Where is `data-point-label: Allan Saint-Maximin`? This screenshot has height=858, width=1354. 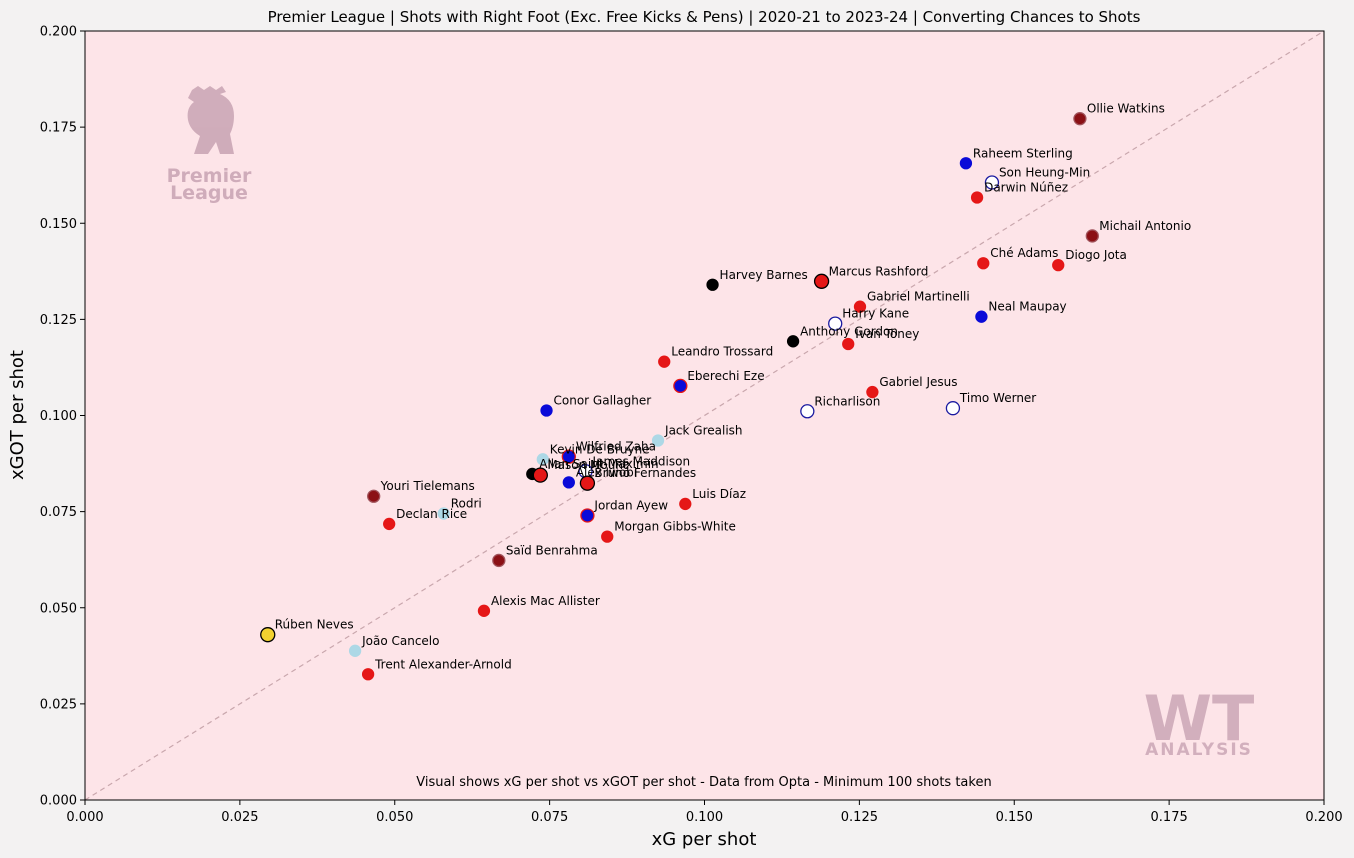 data-point-label: Allan Saint-Maximin is located at coordinates (598, 464).